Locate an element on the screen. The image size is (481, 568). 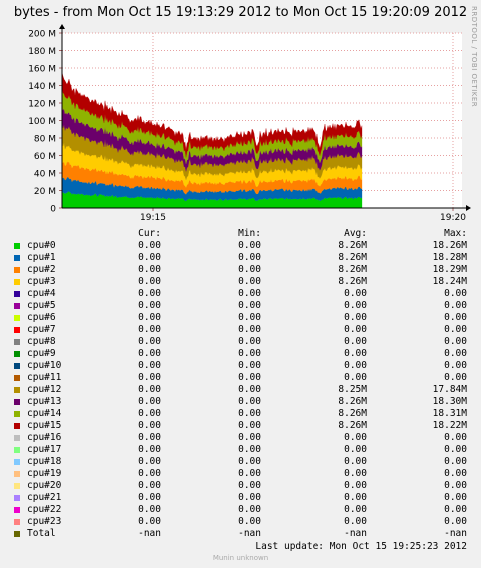
y-tick-label: 20 M is located at coordinates (45, 192).